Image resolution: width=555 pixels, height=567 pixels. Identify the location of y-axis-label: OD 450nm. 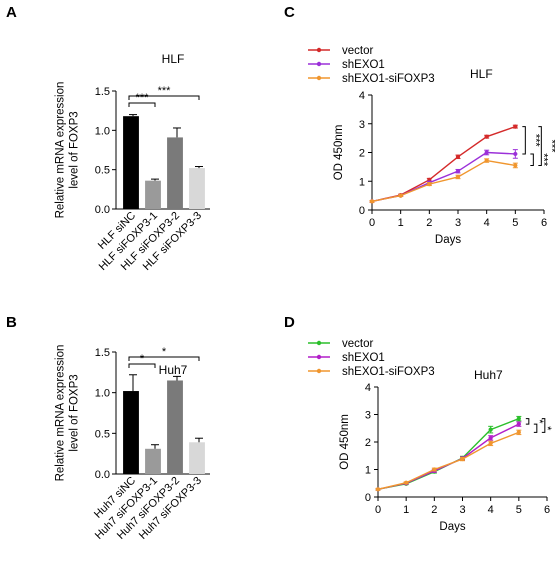
(339, 153).